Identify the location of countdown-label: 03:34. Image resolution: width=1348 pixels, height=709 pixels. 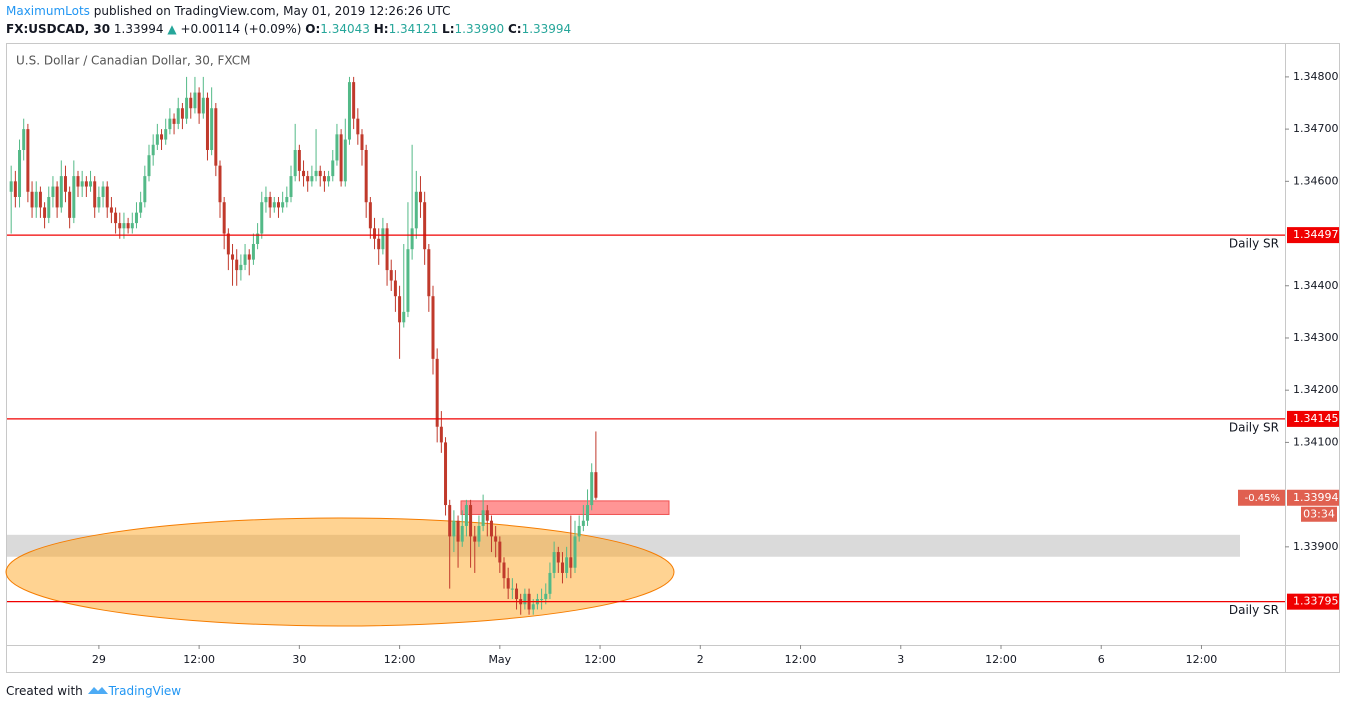
(1319, 513).